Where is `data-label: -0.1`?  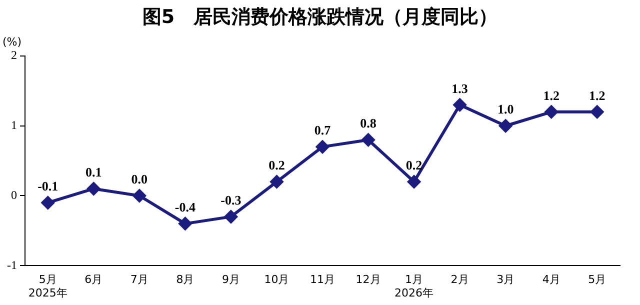
data-label: -0.1 is located at coordinates (48, 186).